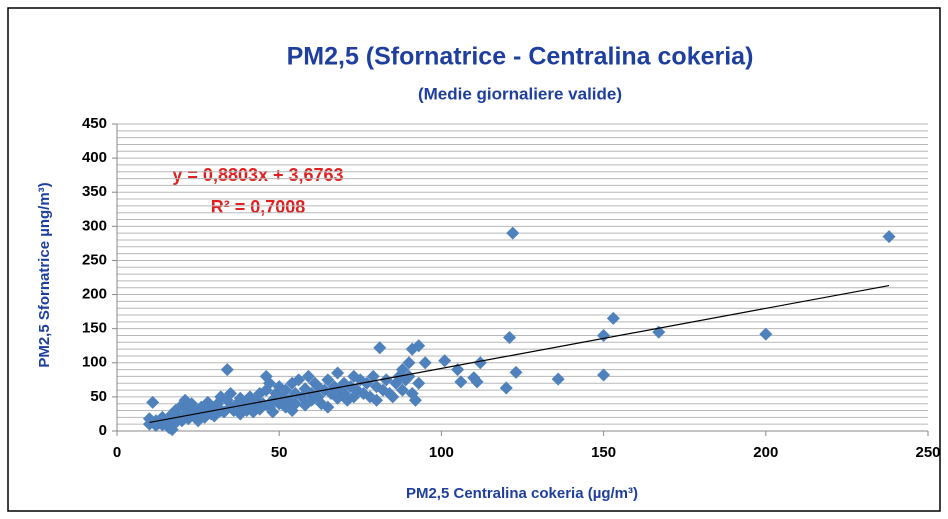  What do you see at coordinates (94, 362) in the screenshot?
I see `y-tick-label: 100` at bounding box center [94, 362].